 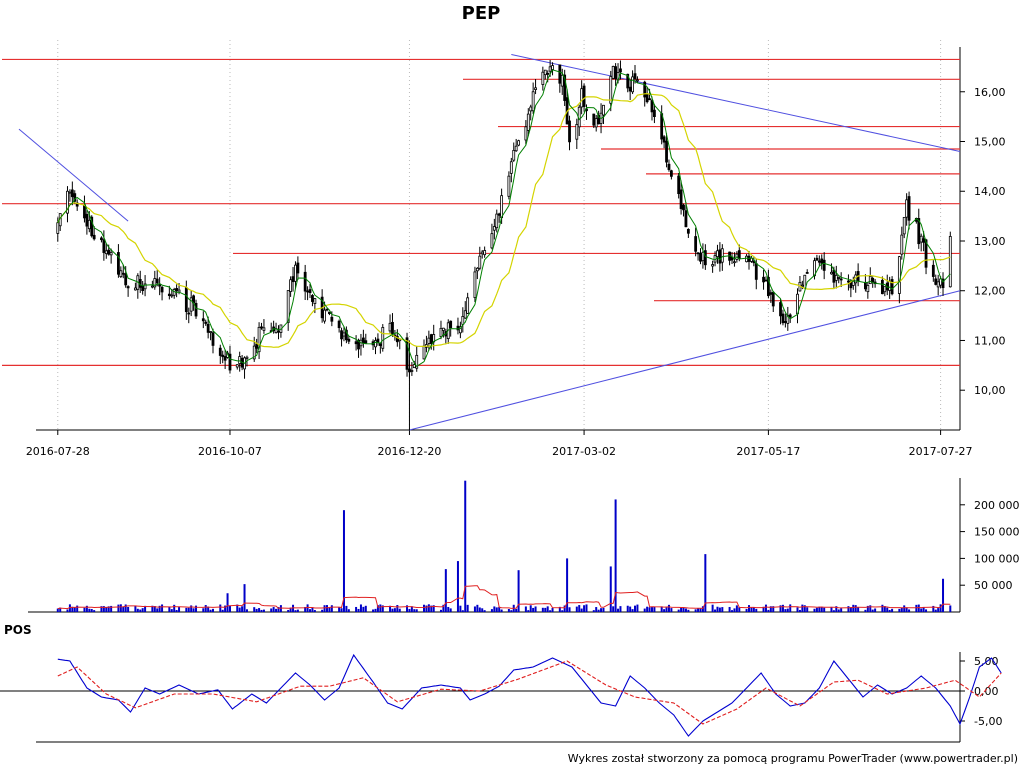 What do you see at coordinates (988, 721) in the screenshot?
I see `oscillator-tick-label: -5,00` at bounding box center [988, 721].